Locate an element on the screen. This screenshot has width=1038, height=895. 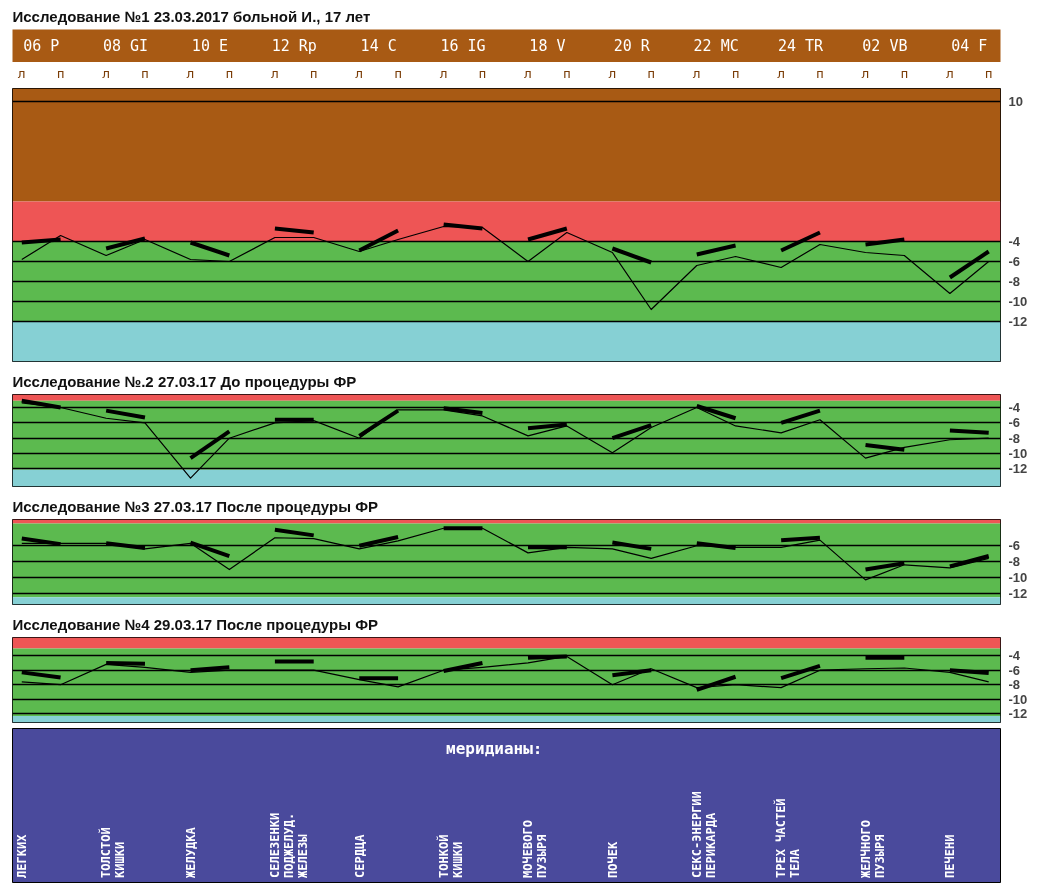
y-tick-label: 10 is located at coordinates (1015, 101).